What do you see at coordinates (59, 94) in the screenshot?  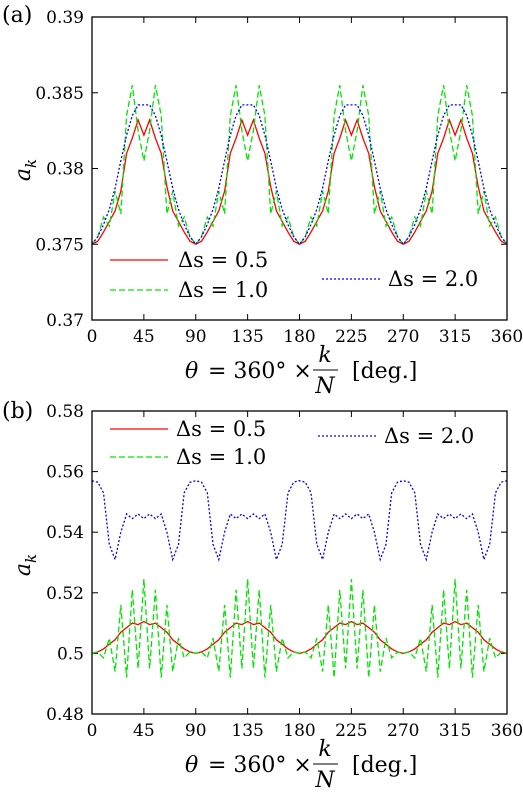 I see `y-tick-label: 0.385` at bounding box center [59, 94].